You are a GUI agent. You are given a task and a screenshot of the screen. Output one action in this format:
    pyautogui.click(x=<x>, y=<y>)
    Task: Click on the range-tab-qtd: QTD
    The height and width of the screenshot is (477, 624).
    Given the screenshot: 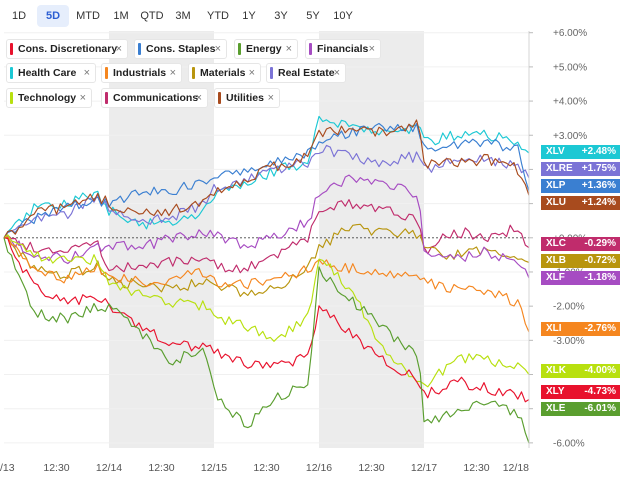 What is the action you would take?
    pyautogui.click(x=152, y=16)
    